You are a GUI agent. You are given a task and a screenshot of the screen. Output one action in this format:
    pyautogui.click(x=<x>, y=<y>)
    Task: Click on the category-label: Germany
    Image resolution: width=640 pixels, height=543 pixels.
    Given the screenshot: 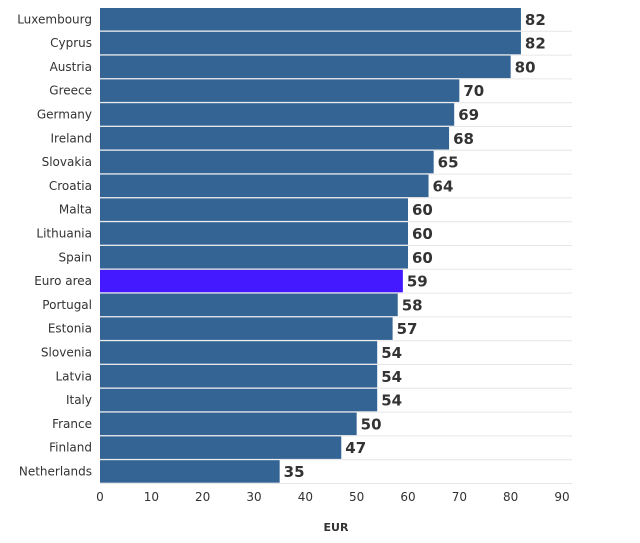 What is the action you would take?
    pyautogui.click(x=64, y=114)
    